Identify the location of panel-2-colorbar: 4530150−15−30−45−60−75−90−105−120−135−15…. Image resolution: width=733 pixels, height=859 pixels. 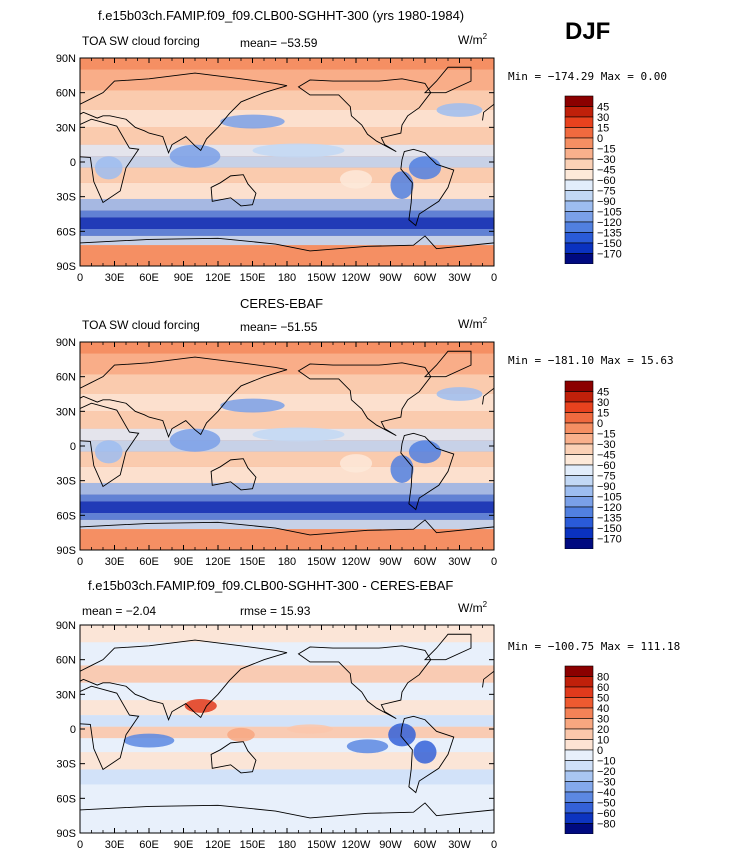
(593, 464).